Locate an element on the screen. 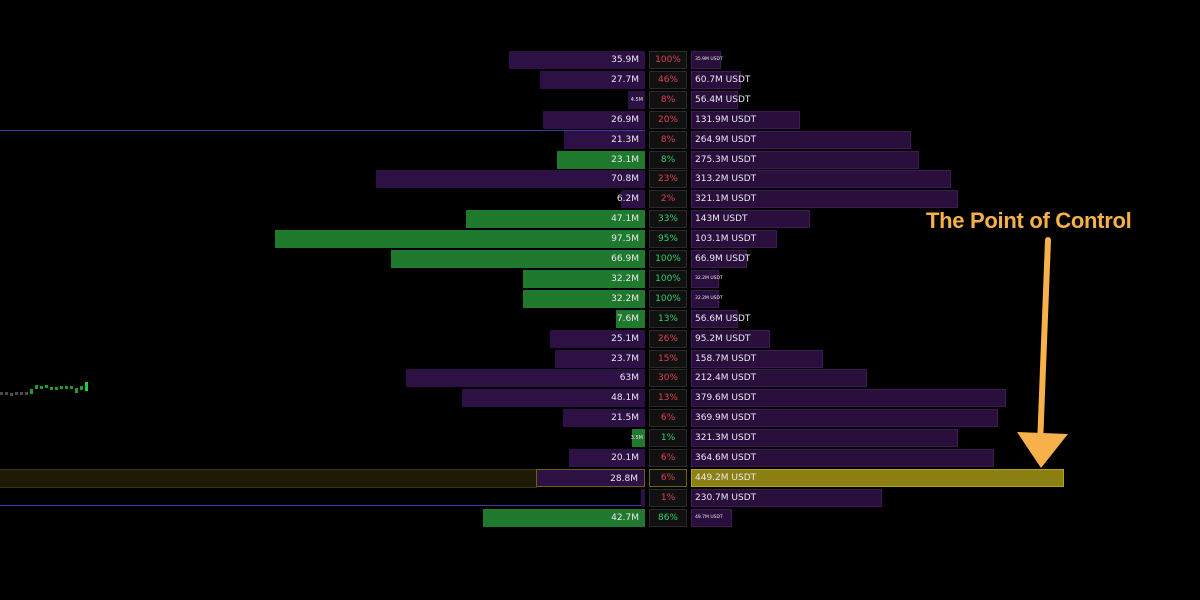 Image resolution: width=1200 pixels, height=600 pixels. volume-label: 42.7M is located at coordinates (625, 518).